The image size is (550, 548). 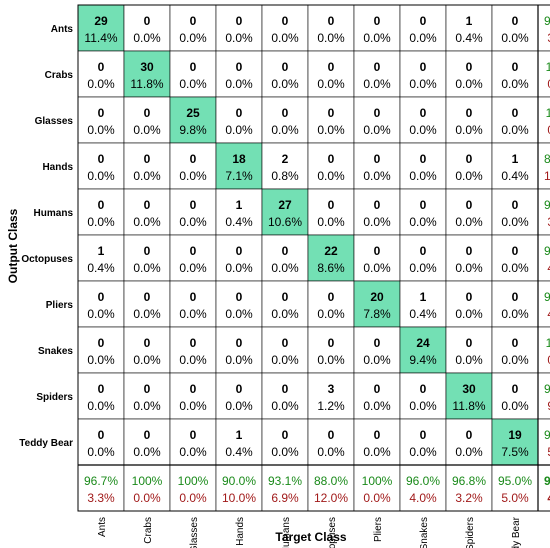 What do you see at coordinates (469, 396) in the screenshot?
I see `diagonal-cell` at bounding box center [469, 396].